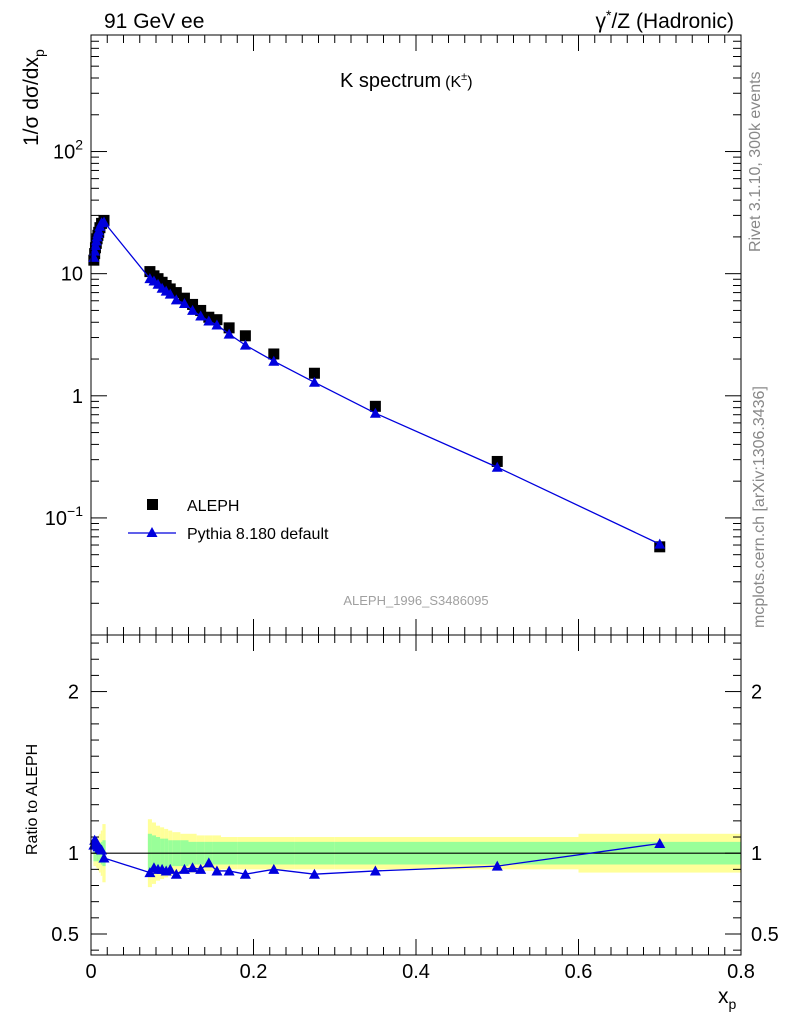 The image size is (786, 1024). Describe the element at coordinates (765, 935) in the screenshot. I see `ratio-y-tick-label-right: 0.5` at that location.